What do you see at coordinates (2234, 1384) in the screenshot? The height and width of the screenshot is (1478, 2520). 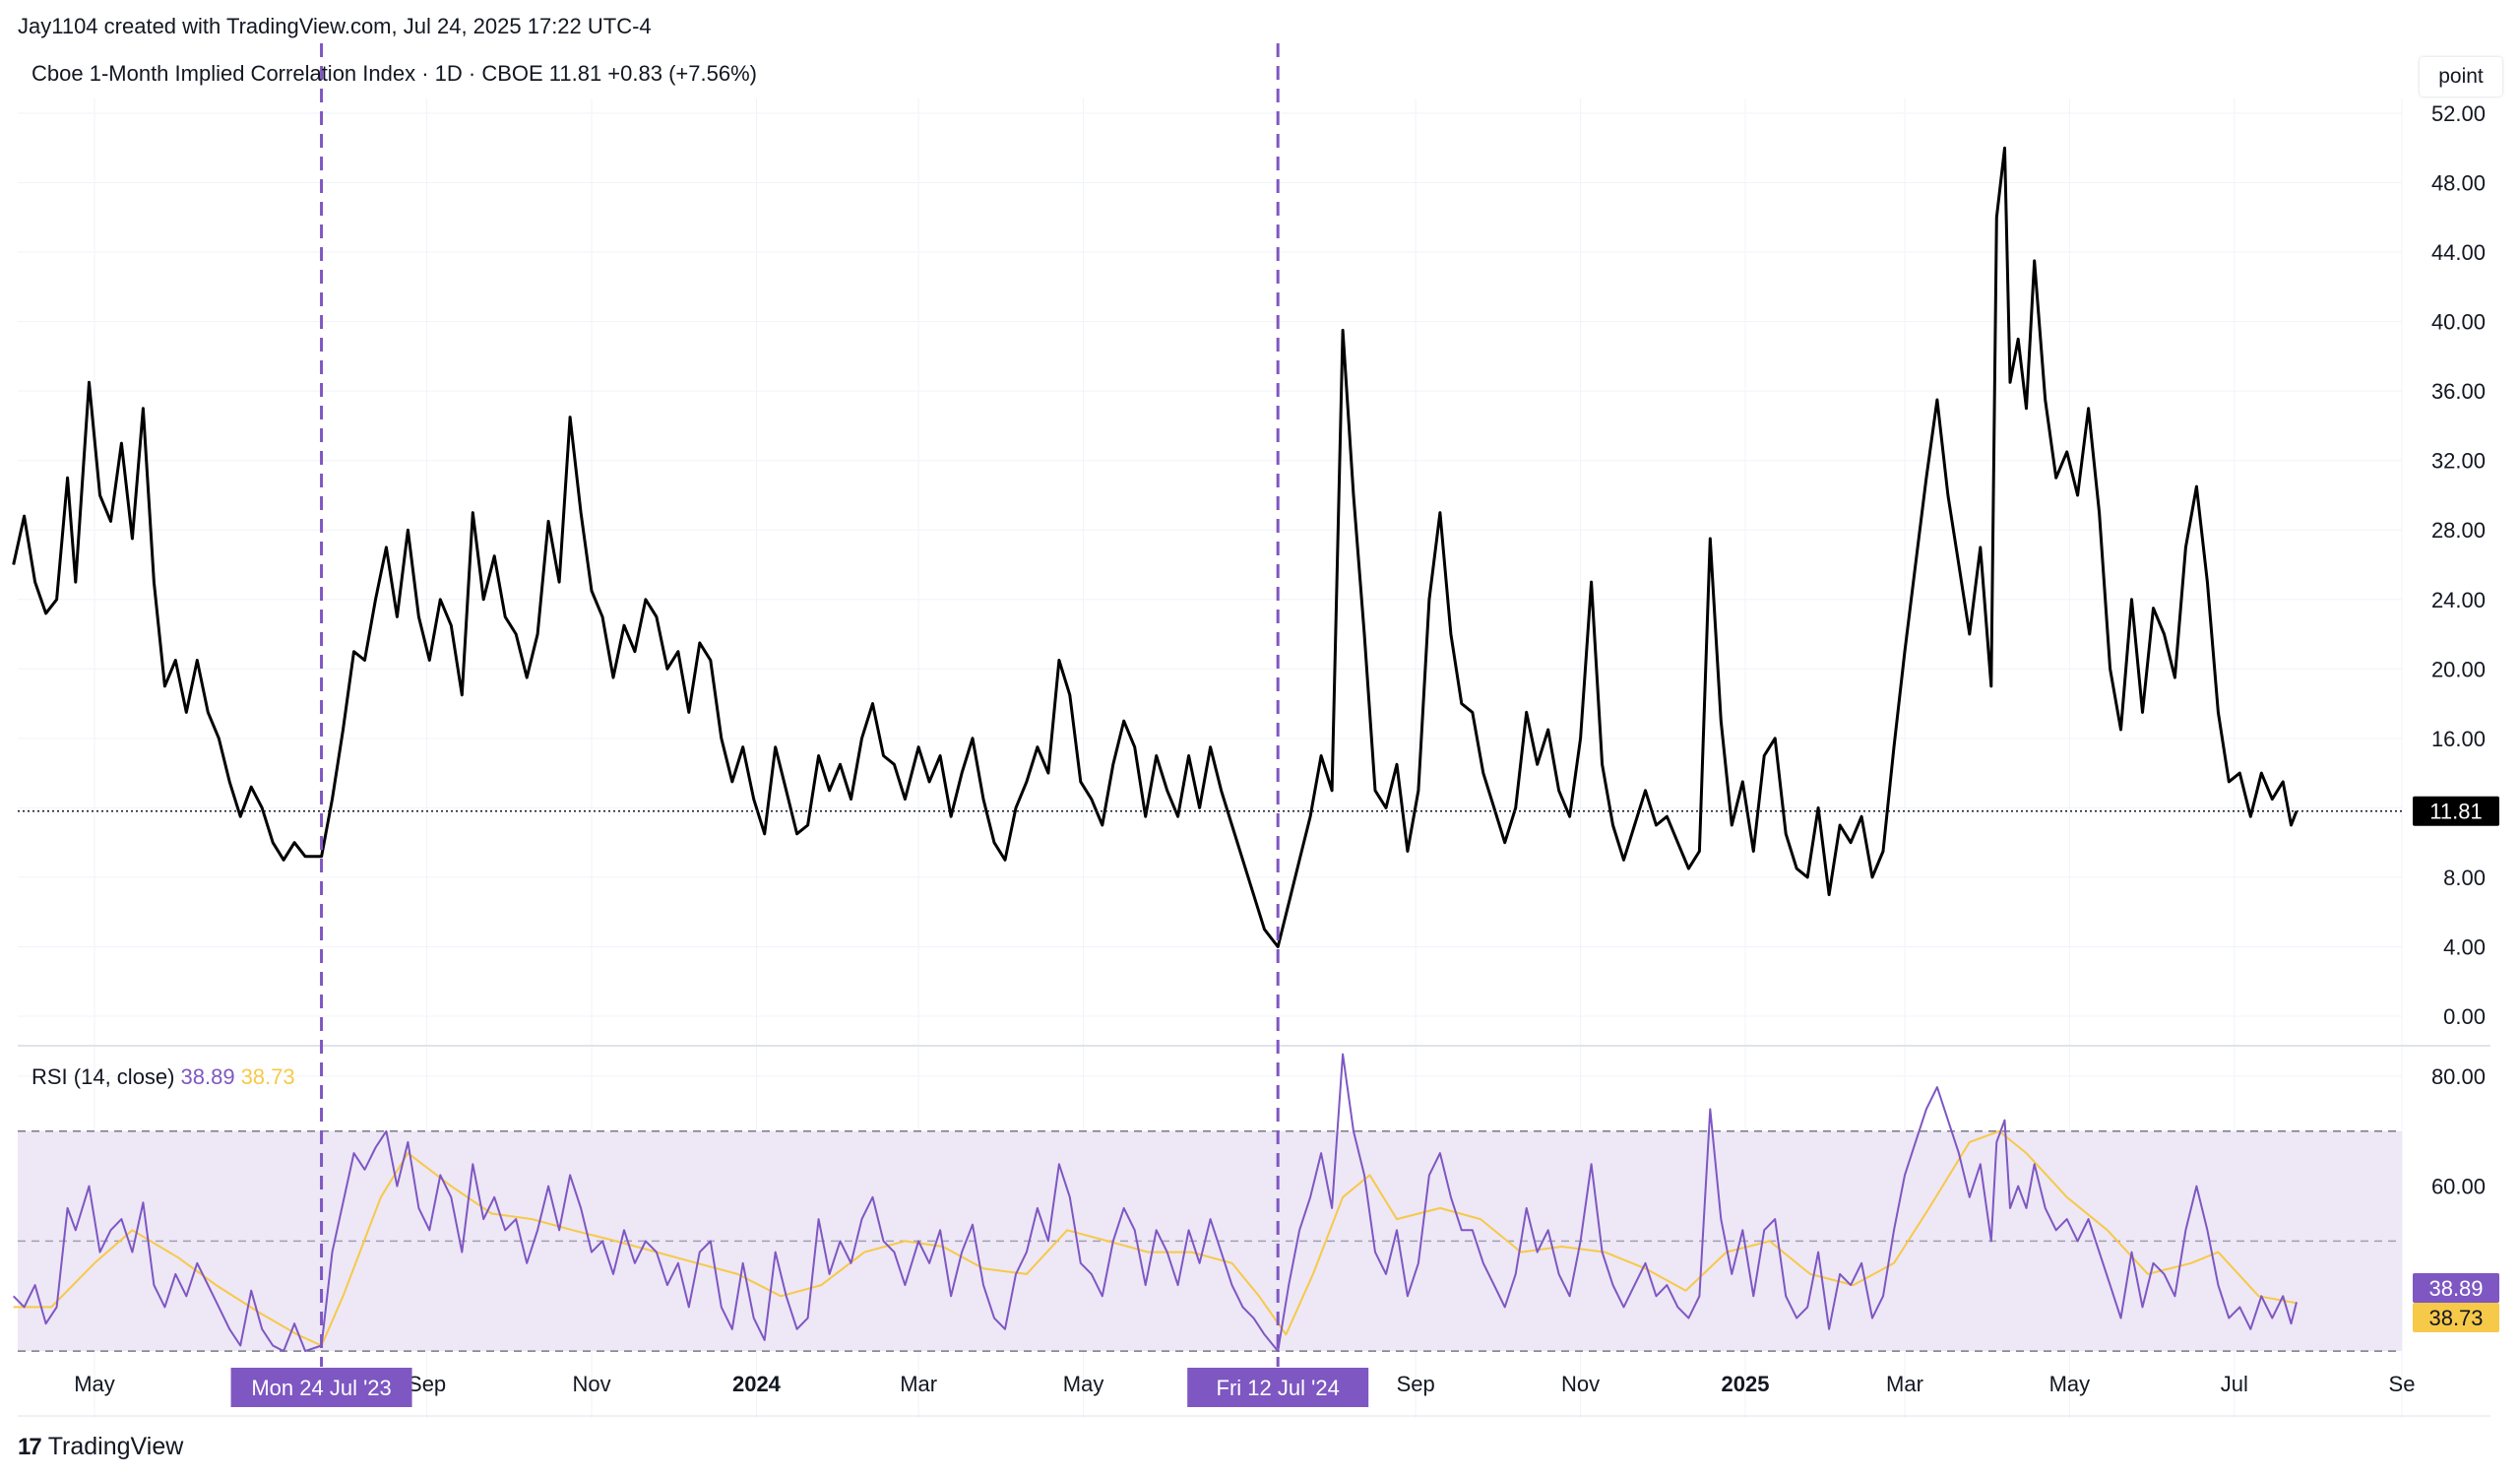 I see `x-tick-label: Jul` at bounding box center [2234, 1384].